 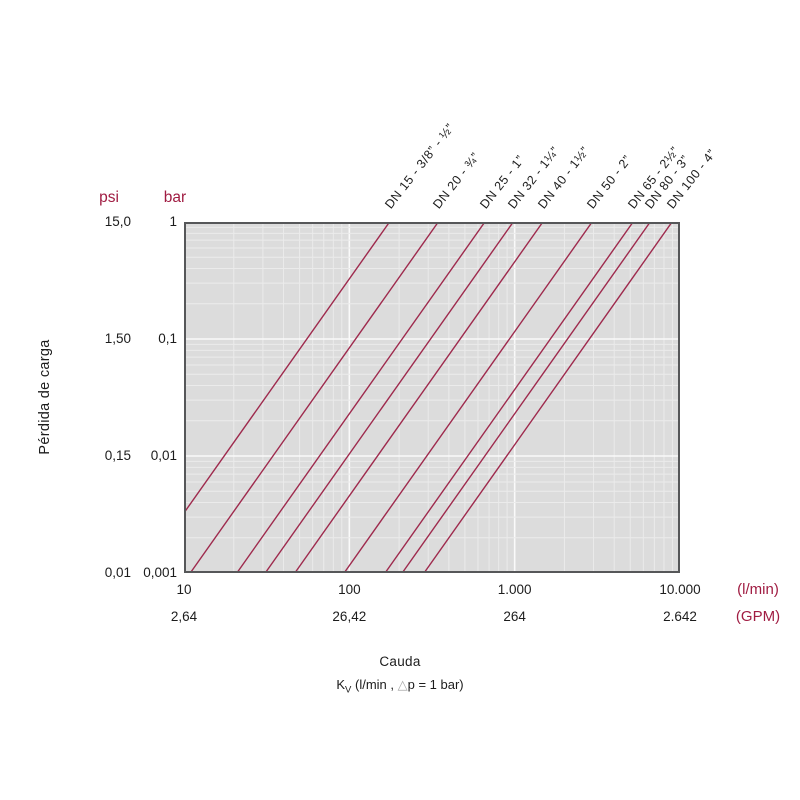 What do you see at coordinates (680, 589) in the screenshot?
I see `x-tick-lmin: 10.000` at bounding box center [680, 589].